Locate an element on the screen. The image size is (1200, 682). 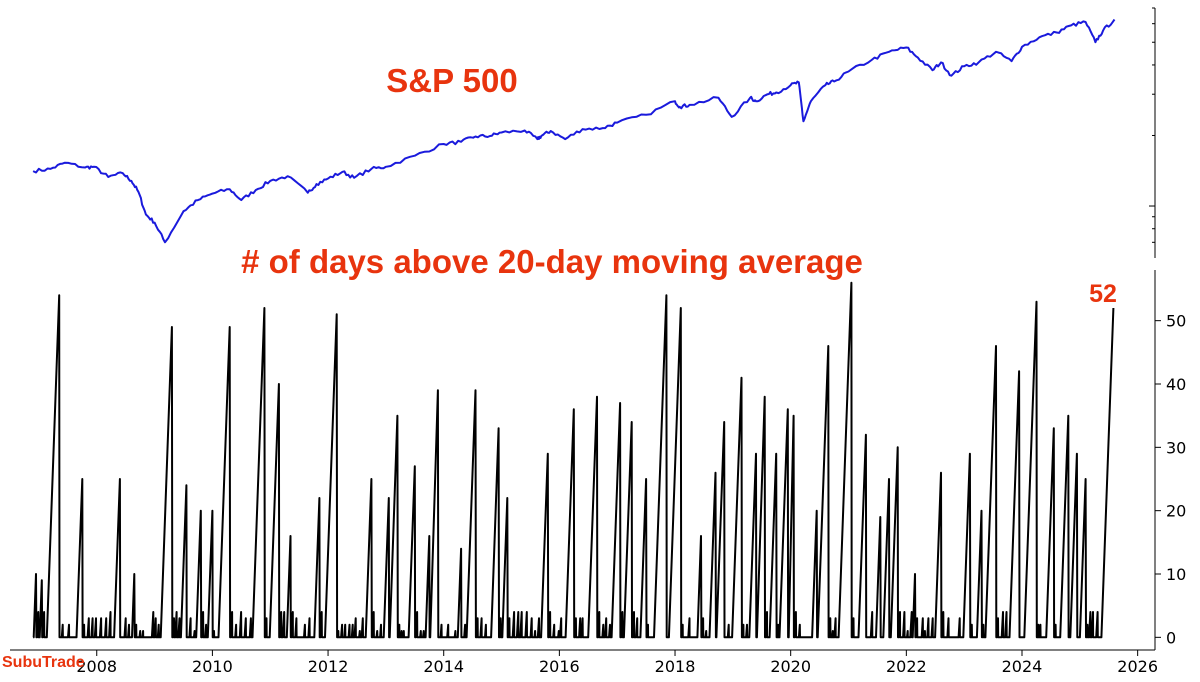
x-tick-label: 2024 is located at coordinates (1022, 666).